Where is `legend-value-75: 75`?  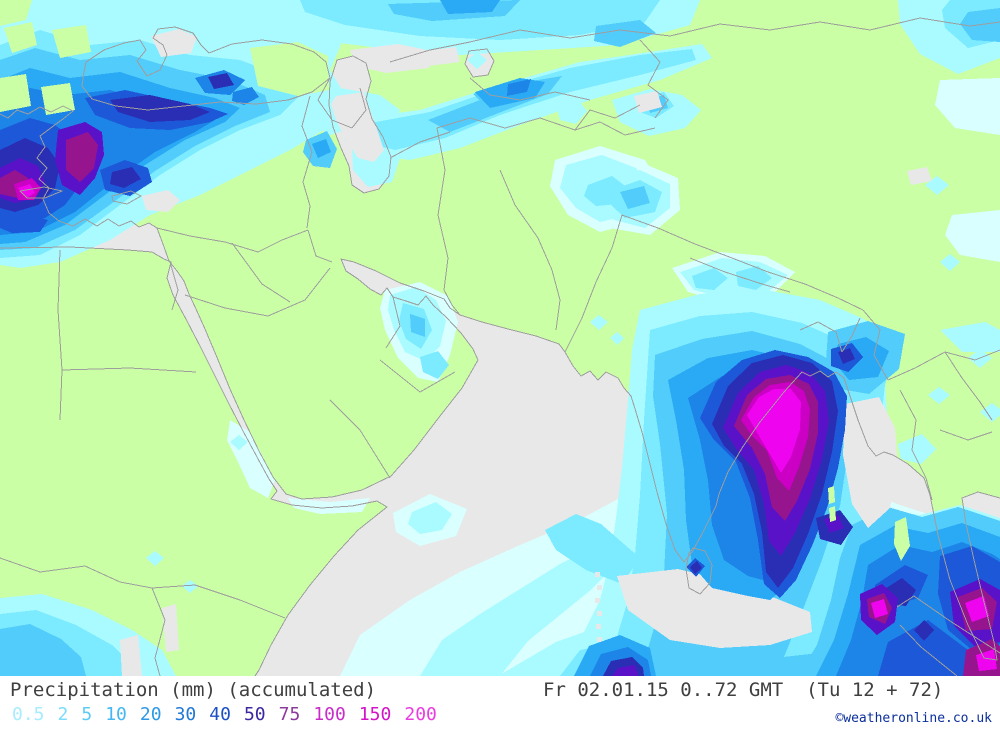 legend-value-75: 75 is located at coordinates (289, 714).